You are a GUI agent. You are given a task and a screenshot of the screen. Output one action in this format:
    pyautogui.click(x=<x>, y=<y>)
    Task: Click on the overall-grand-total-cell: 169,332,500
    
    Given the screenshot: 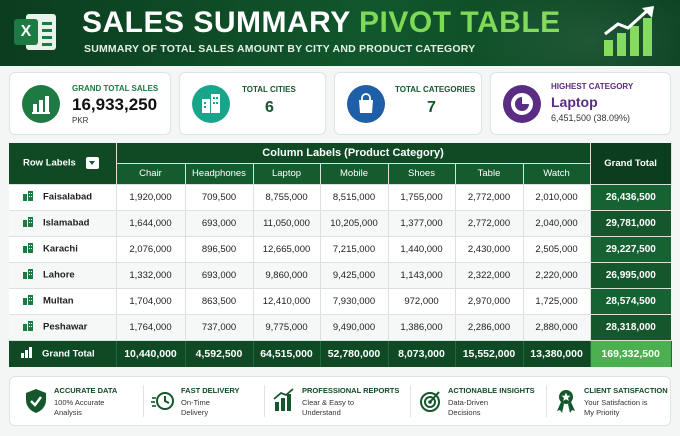 What is the action you would take?
    pyautogui.click(x=631, y=353)
    